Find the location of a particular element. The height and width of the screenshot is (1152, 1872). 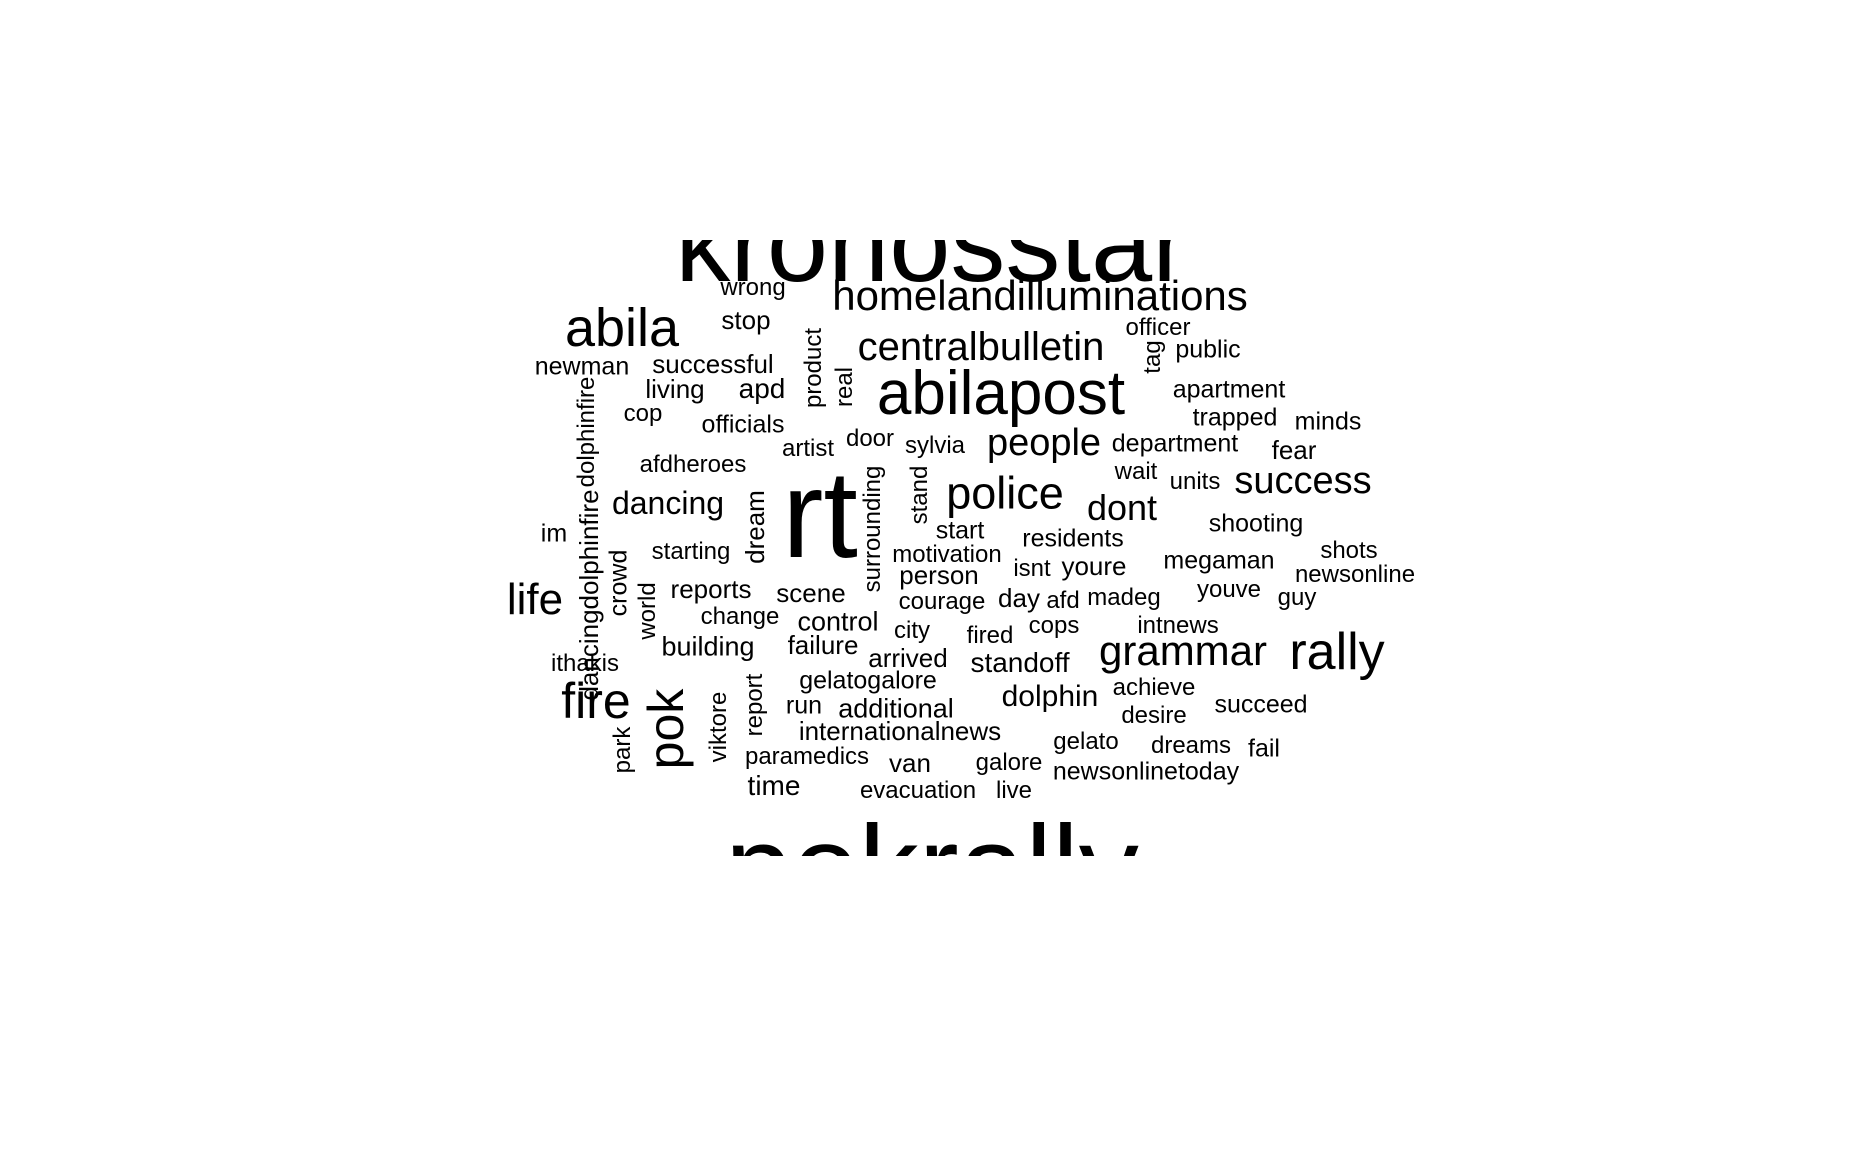

word-living: living is located at coordinates (675, 389).